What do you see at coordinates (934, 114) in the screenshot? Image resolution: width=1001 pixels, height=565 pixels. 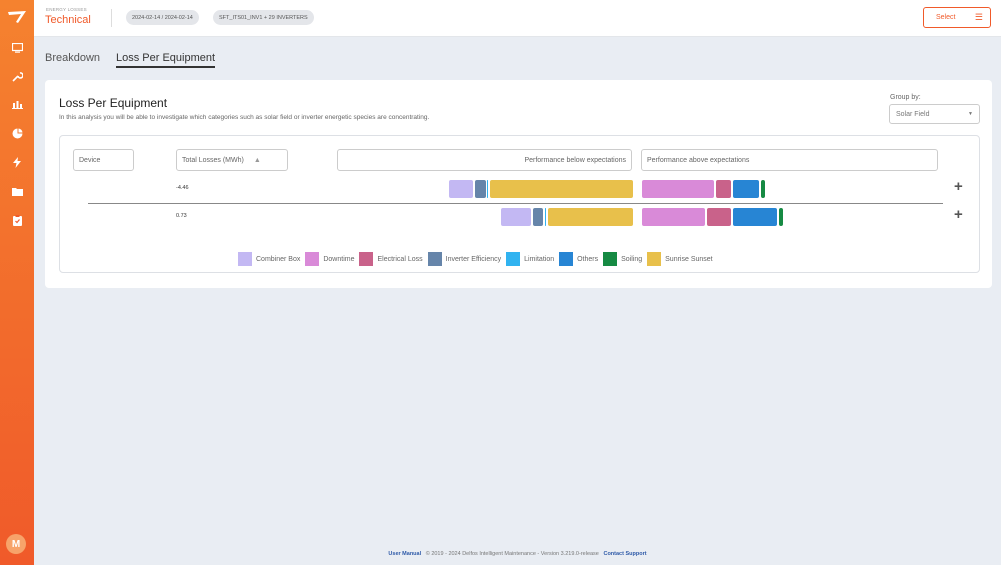 I see `group-by-select: Solar Field ▼` at bounding box center [934, 114].